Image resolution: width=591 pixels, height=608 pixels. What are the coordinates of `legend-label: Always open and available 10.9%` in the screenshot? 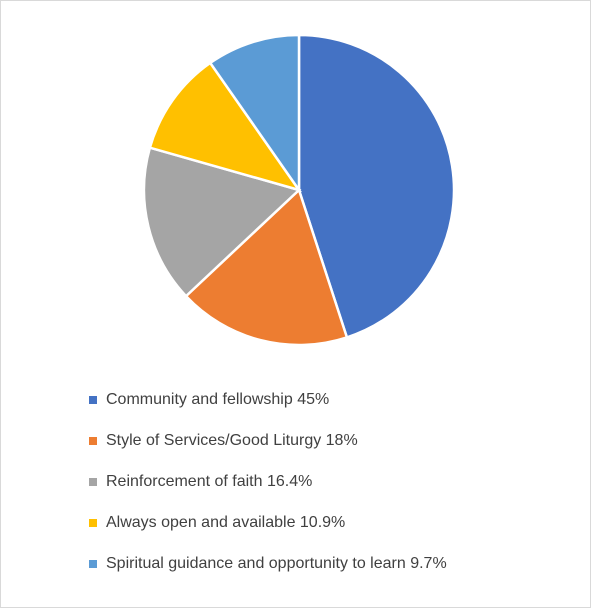 It's located at (225, 522).